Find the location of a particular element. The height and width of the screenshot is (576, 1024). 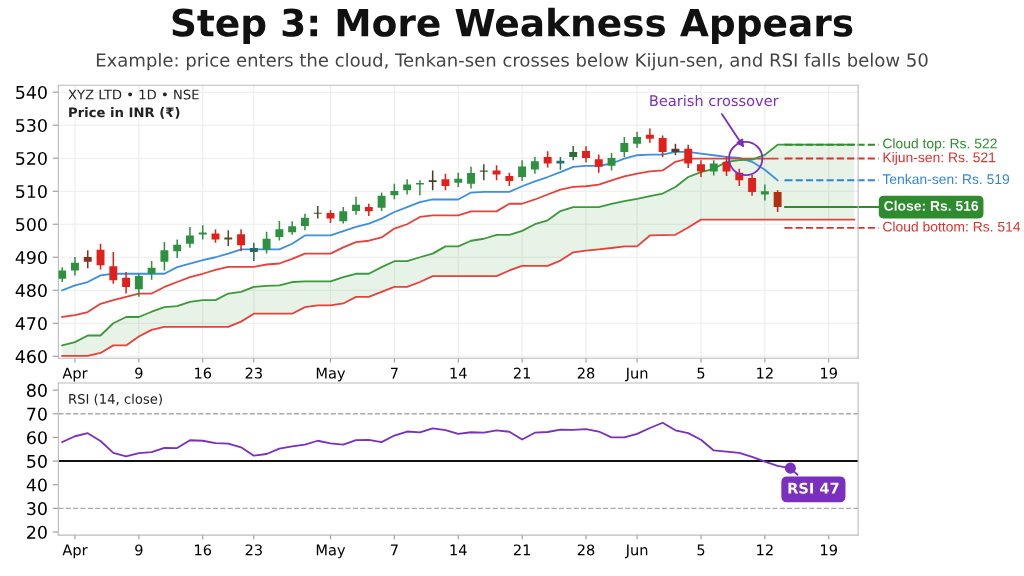

y-tick-label: 520 is located at coordinates (31, 158).